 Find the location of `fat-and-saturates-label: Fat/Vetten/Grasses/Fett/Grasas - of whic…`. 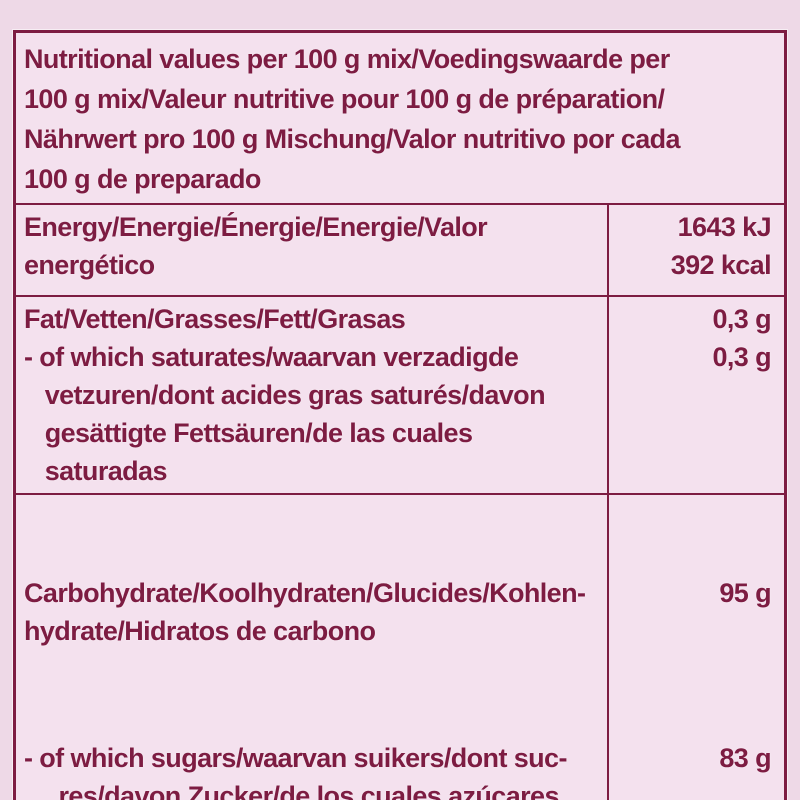

fat-and-saturates-label: Fat/Vetten/Grasses/Fett/Grasas - of whic… is located at coordinates (285, 395).